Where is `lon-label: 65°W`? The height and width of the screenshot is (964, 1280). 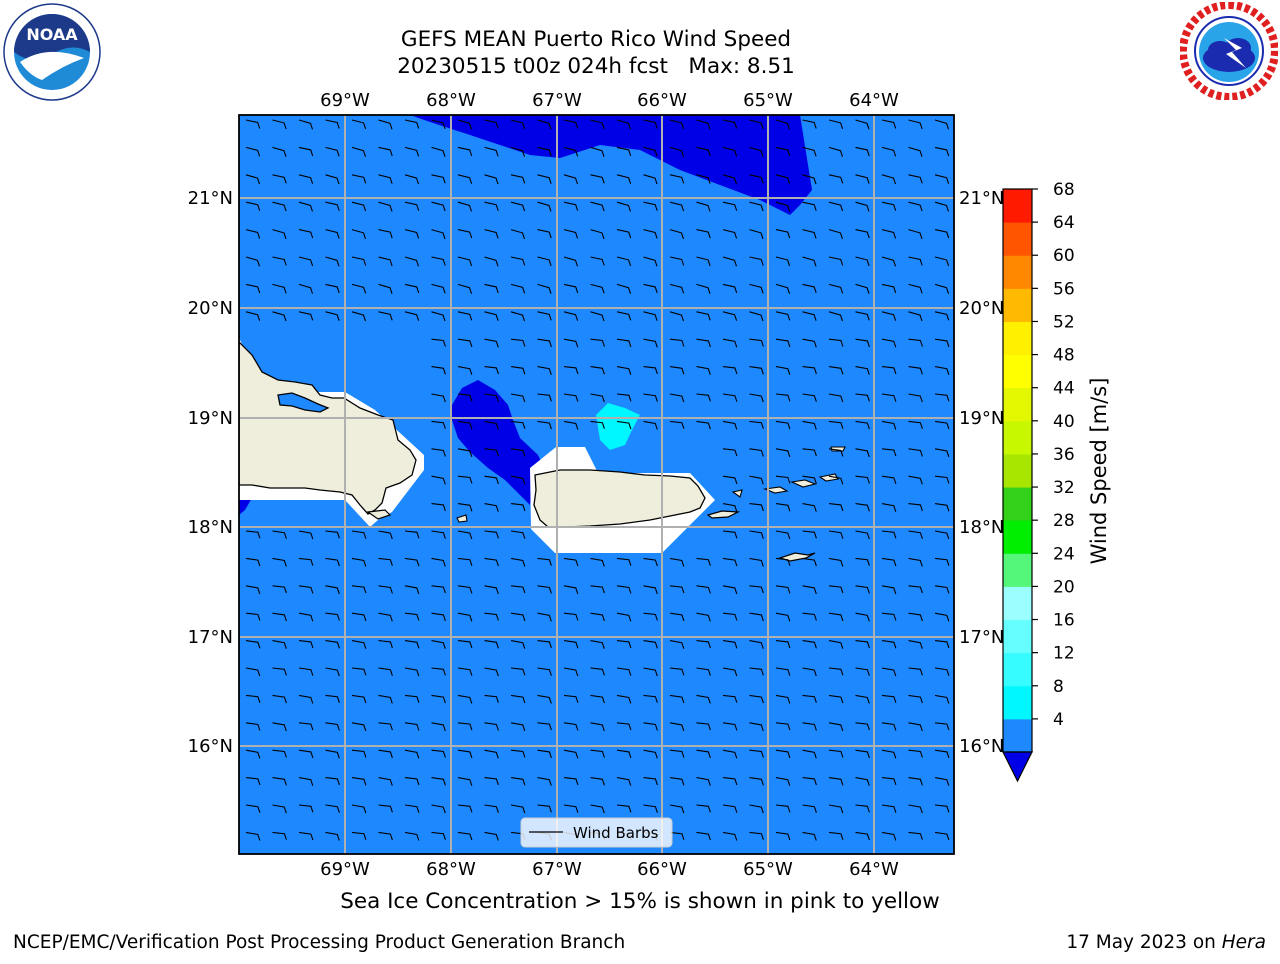
lon-label: 65°W is located at coordinates (768, 869).